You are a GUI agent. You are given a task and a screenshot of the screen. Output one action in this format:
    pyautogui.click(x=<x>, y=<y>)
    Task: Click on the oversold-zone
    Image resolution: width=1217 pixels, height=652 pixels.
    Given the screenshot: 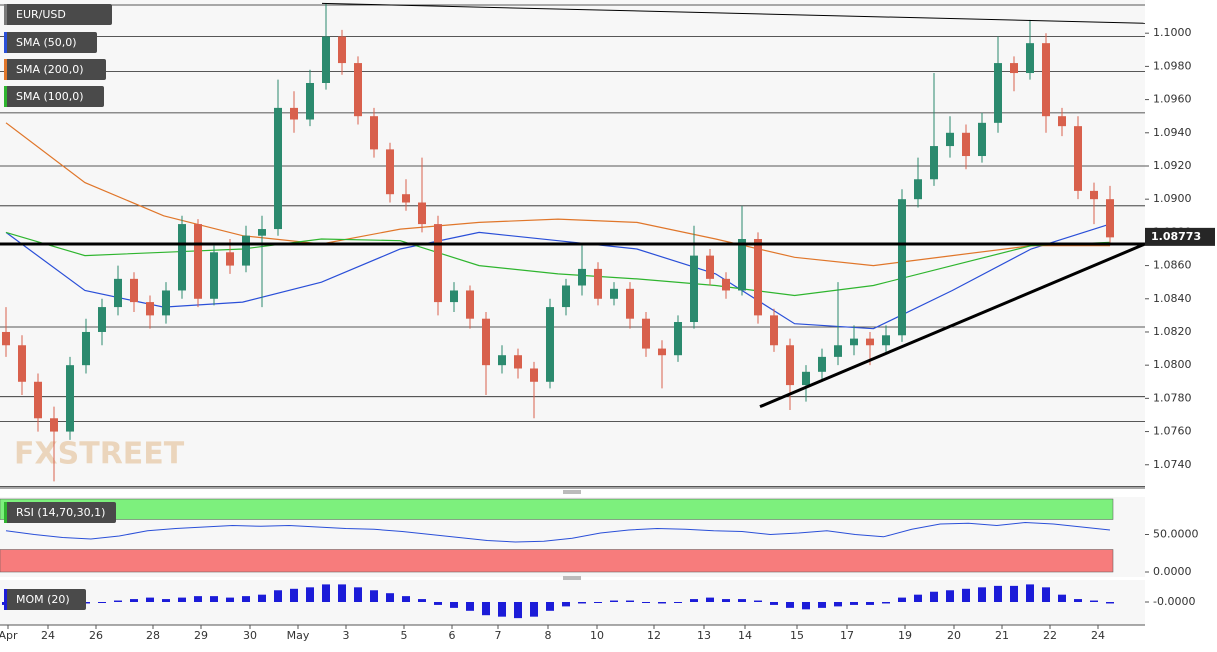 What is the action you would take?
    pyautogui.click(x=557, y=561)
    